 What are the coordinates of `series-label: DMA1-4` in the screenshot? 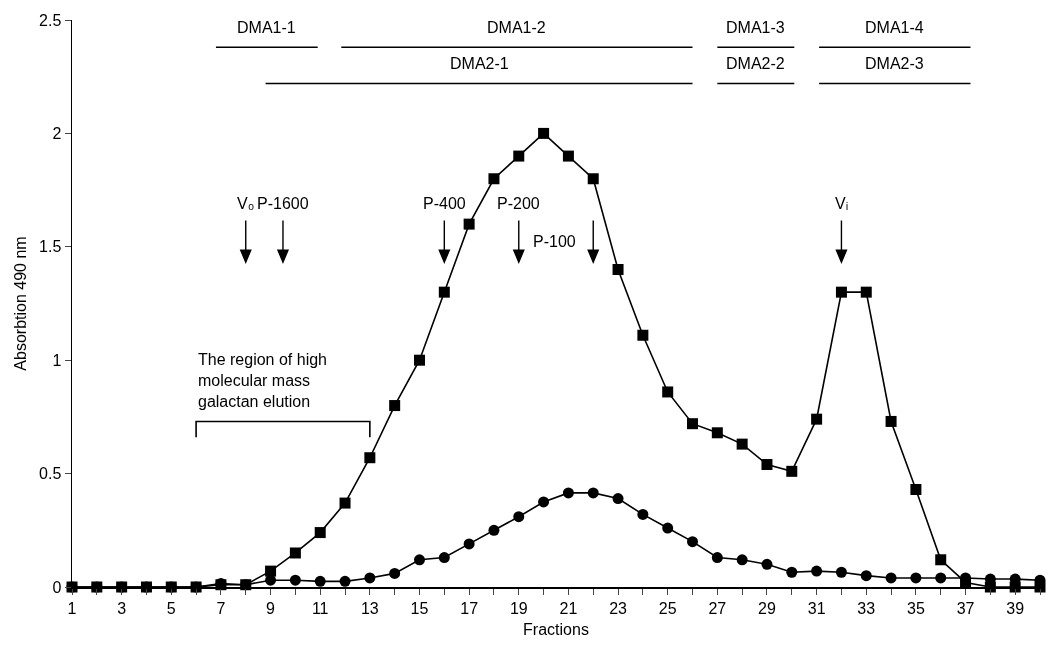 It's located at (894, 27).